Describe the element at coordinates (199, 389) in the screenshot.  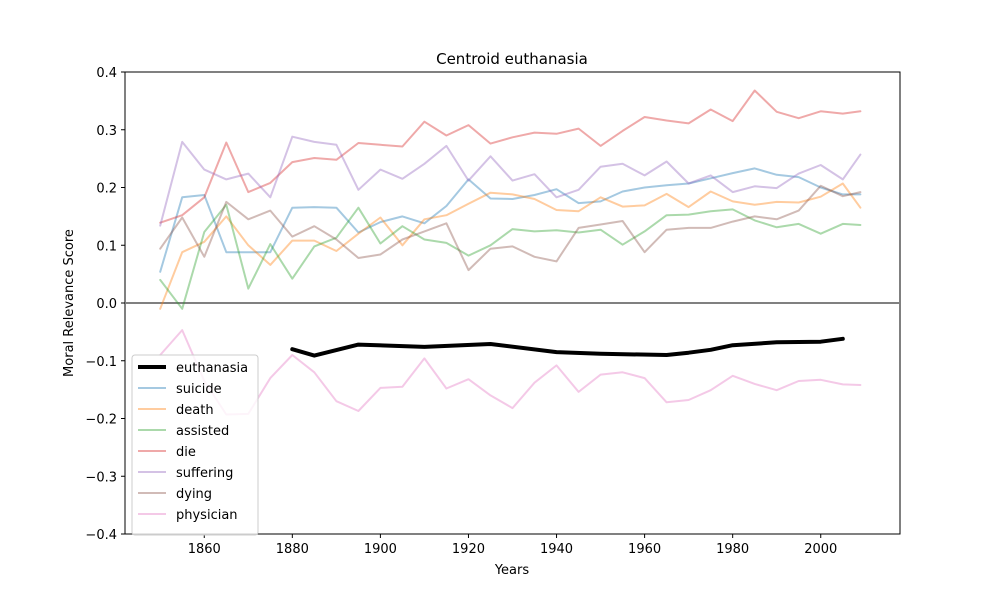
I see `legend-label-suicide: suicide` at that location.